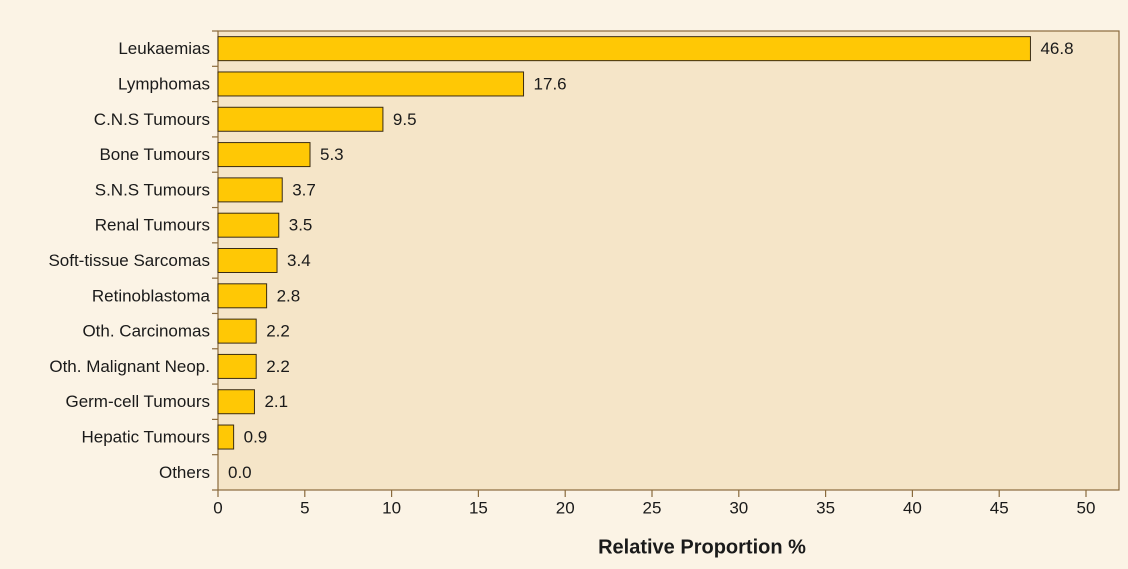 The width and height of the screenshot is (1128, 569). What do you see at coordinates (164, 48) in the screenshot?
I see `y-tick-label: Leukaemias` at bounding box center [164, 48].